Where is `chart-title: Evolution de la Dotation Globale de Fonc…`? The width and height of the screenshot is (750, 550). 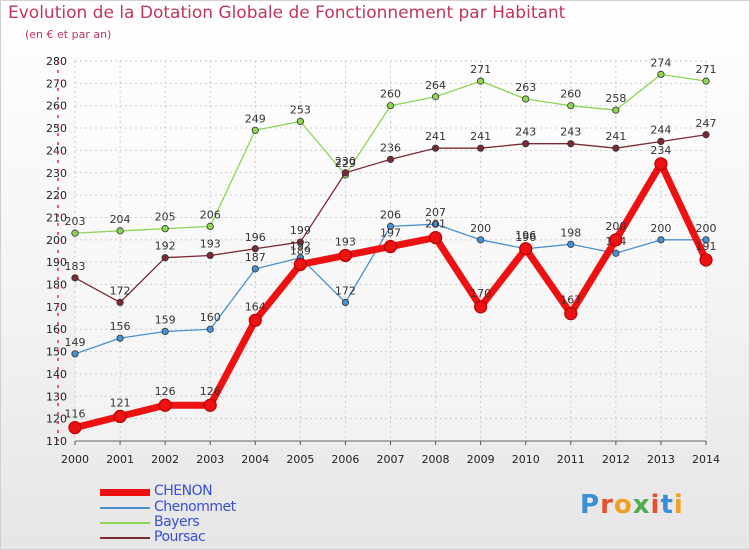 chart-title: Evolution de la Dotation Globale de Fonc… is located at coordinates (287, 13).